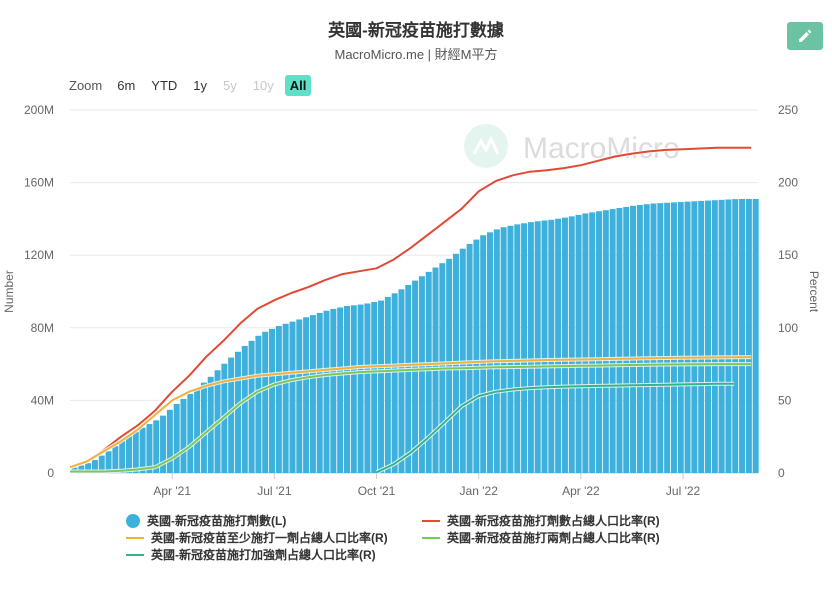  Describe the element at coordinates (377, 491) in the screenshot. I see `x-axis-tick-label: Oct '21` at that location.